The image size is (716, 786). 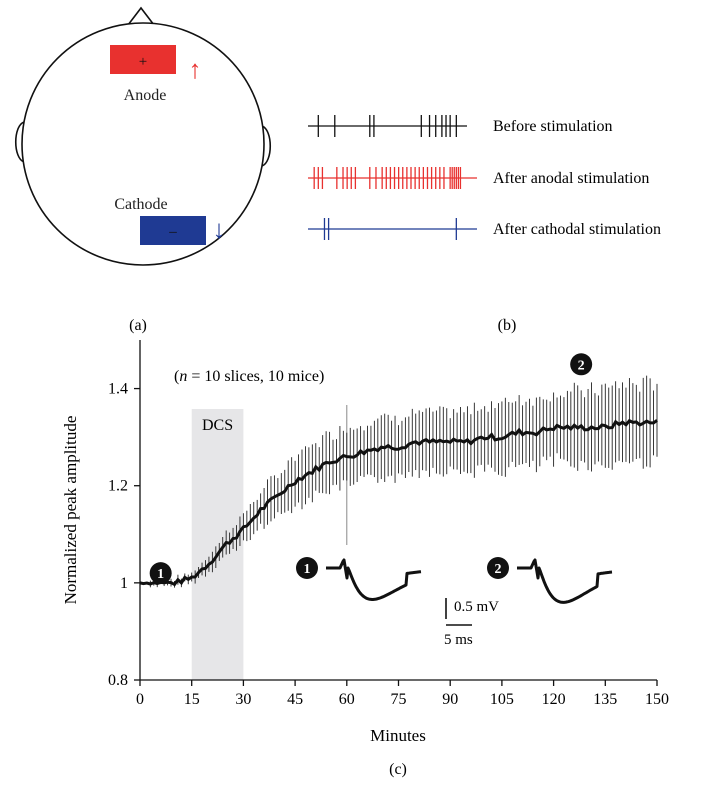 I want to click on dcs-label: DCS, so click(x=217, y=425).